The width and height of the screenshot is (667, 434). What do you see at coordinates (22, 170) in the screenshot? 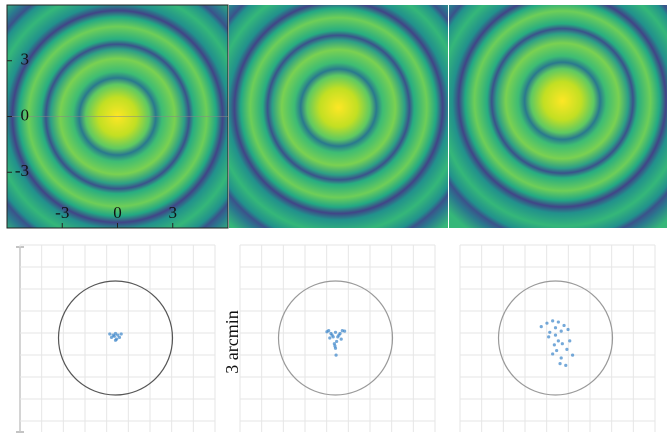
I see `y-tick-label: -3` at bounding box center [22, 170].